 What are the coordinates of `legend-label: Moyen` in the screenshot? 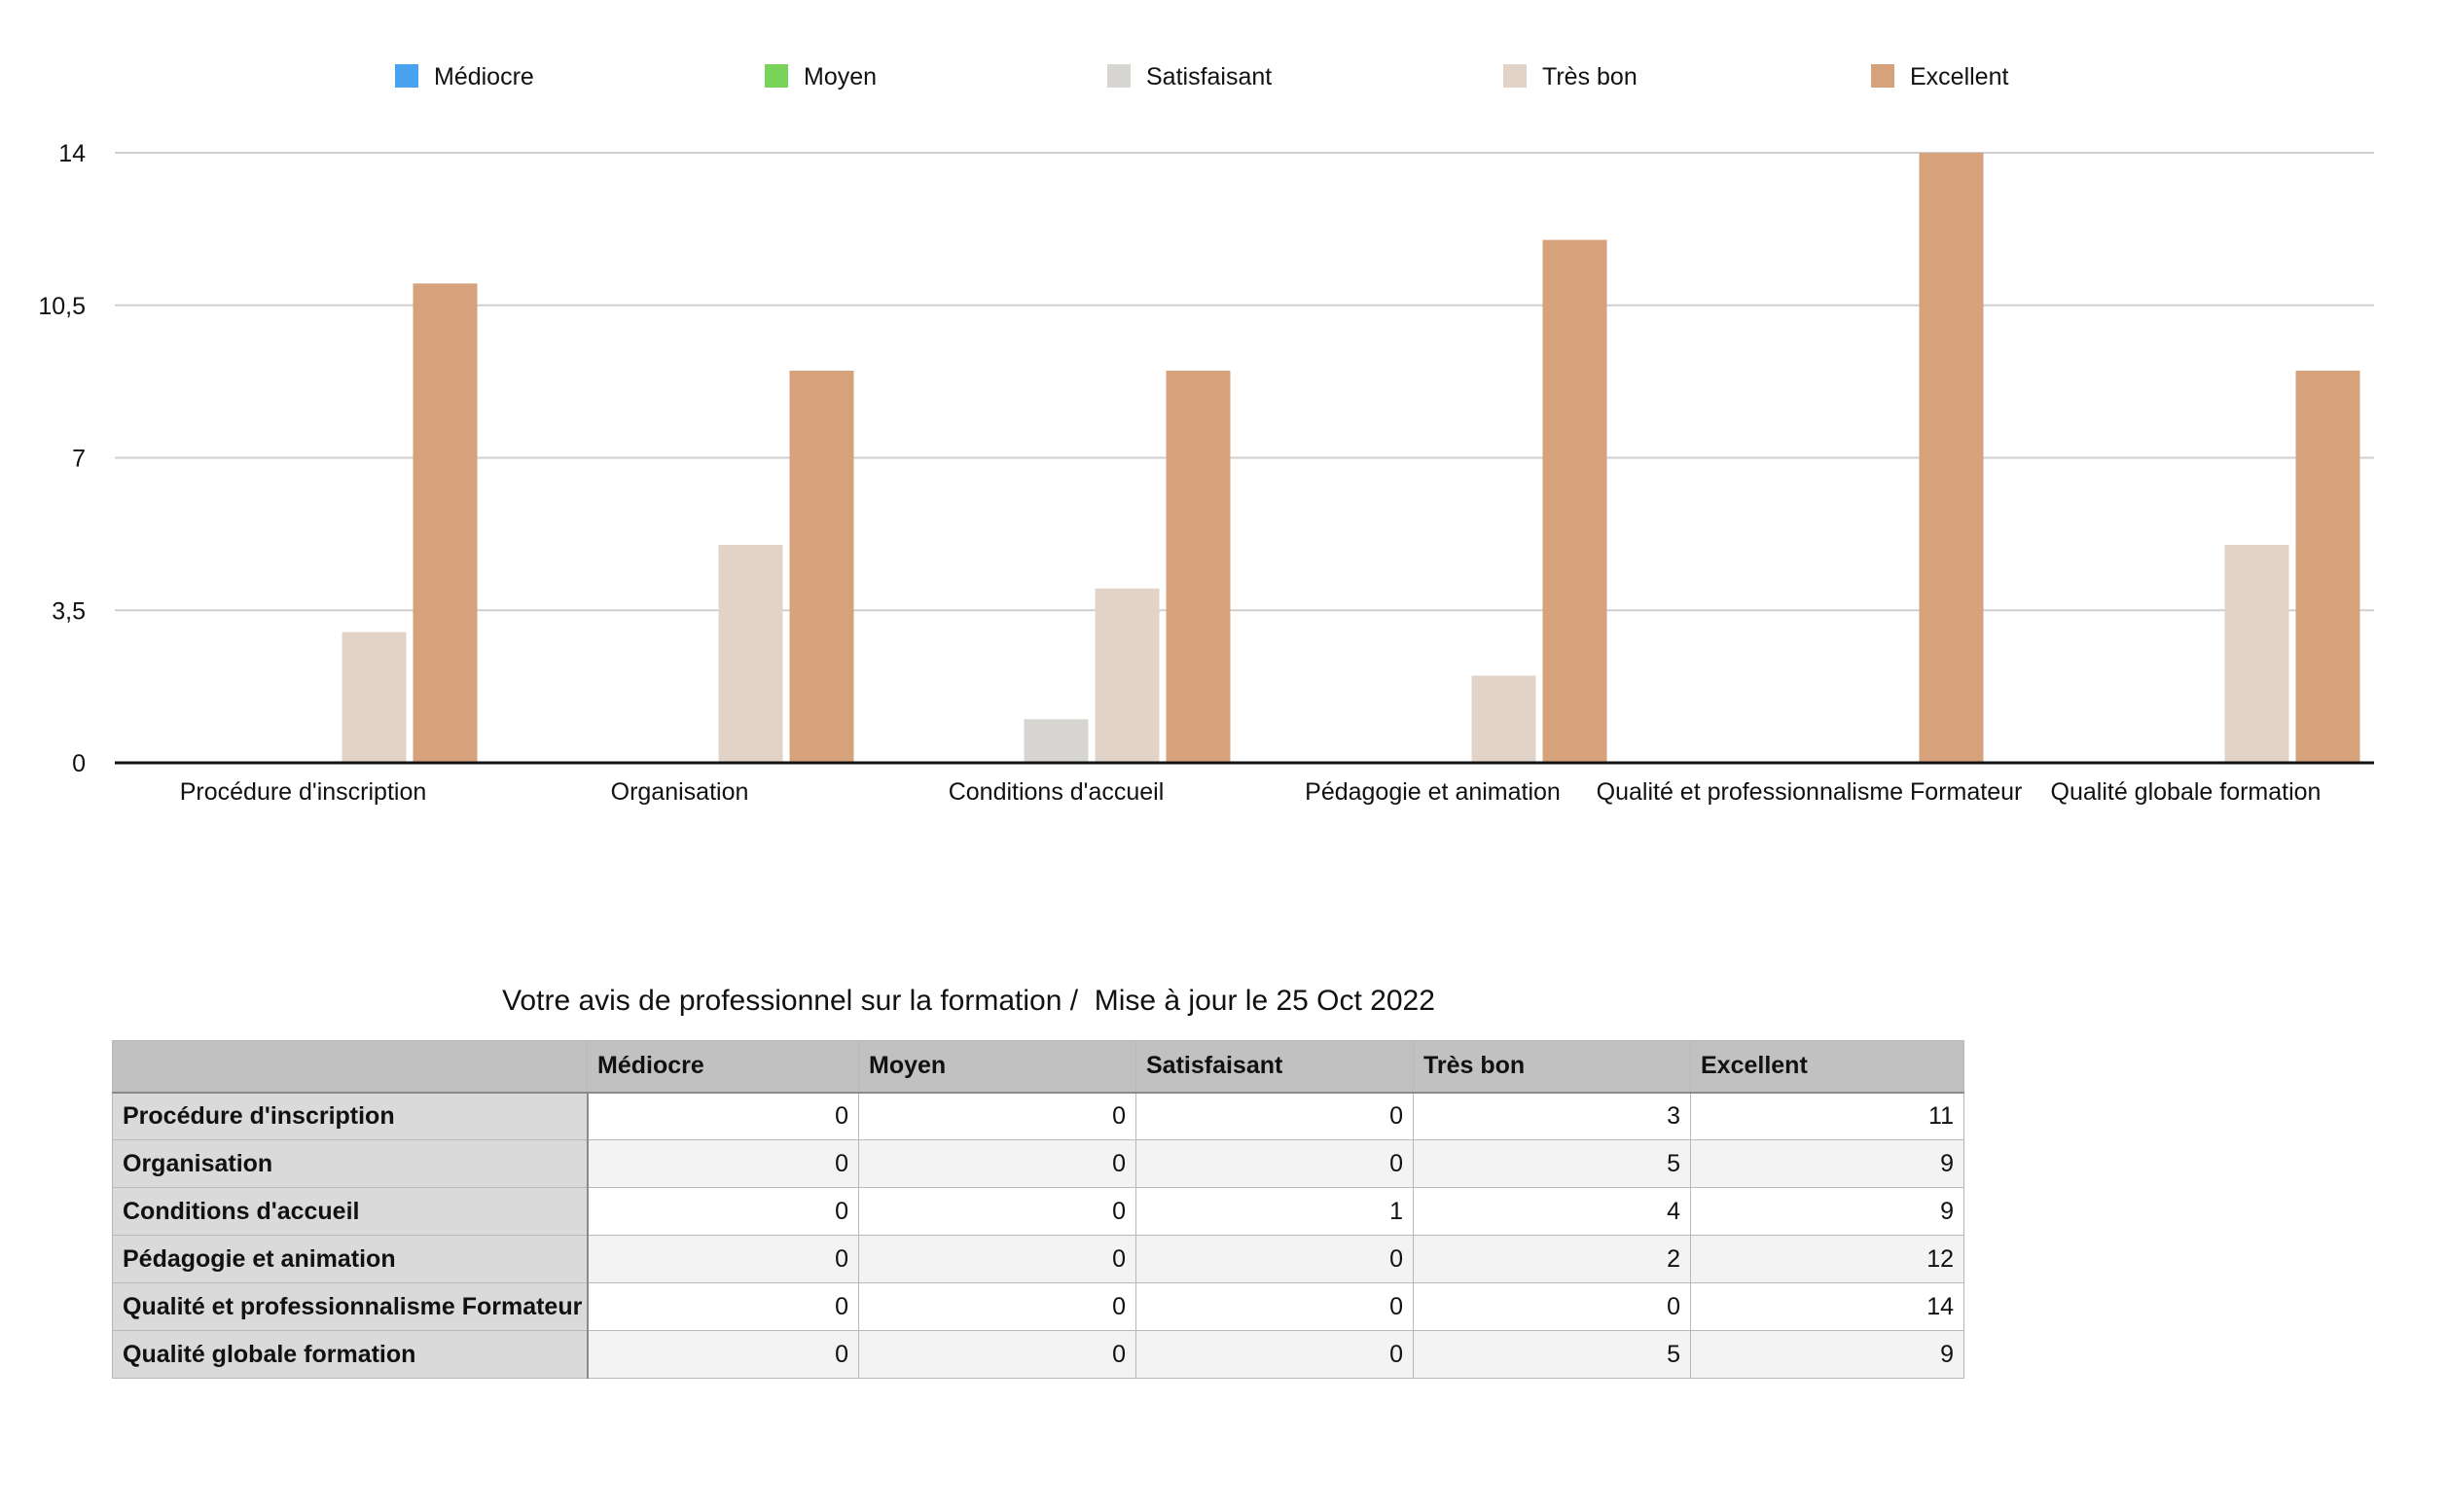 It's located at (840, 76).